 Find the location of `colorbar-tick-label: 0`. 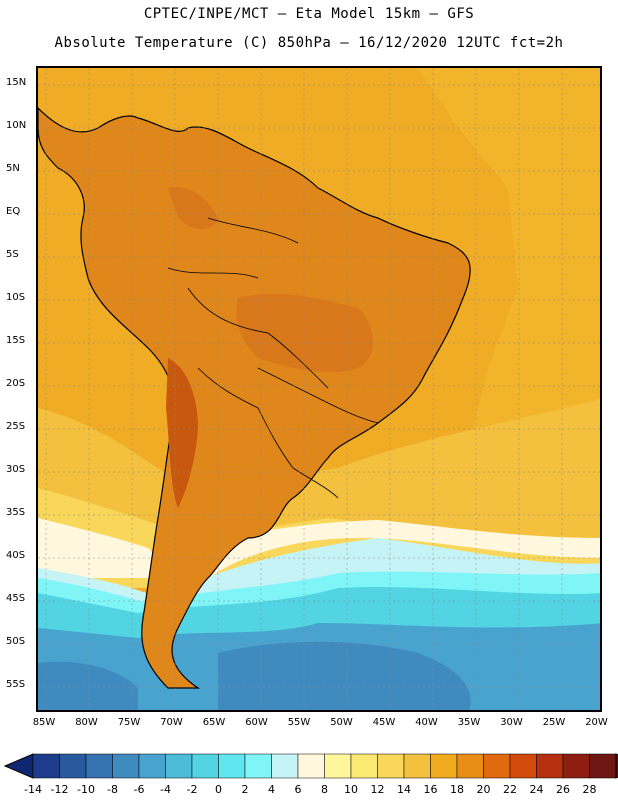

colorbar-tick-label: 0 is located at coordinates (218, 789).